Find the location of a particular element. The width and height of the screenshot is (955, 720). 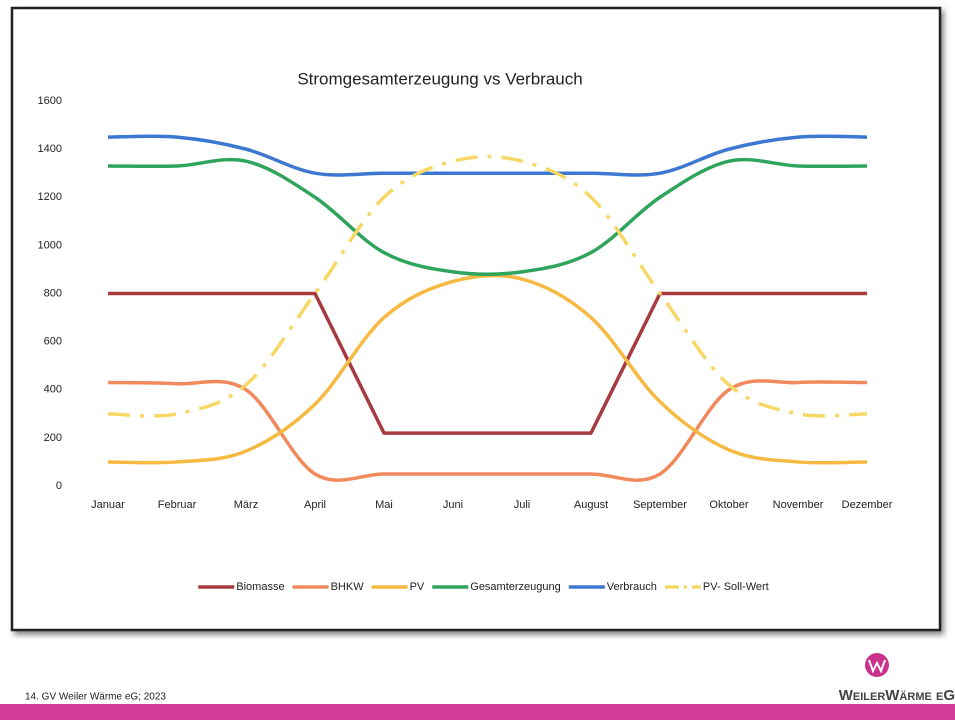

legend-label: Verbrauch is located at coordinates (632, 587).